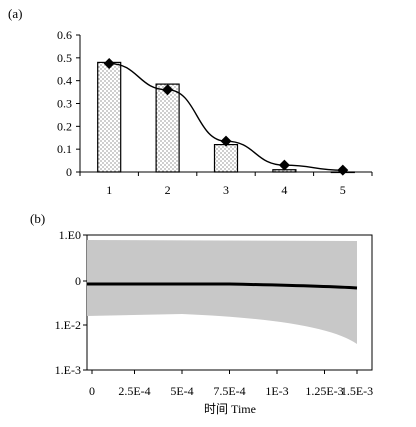  I want to click on panel-a-y-tick-label: 0.3, so click(64, 104).